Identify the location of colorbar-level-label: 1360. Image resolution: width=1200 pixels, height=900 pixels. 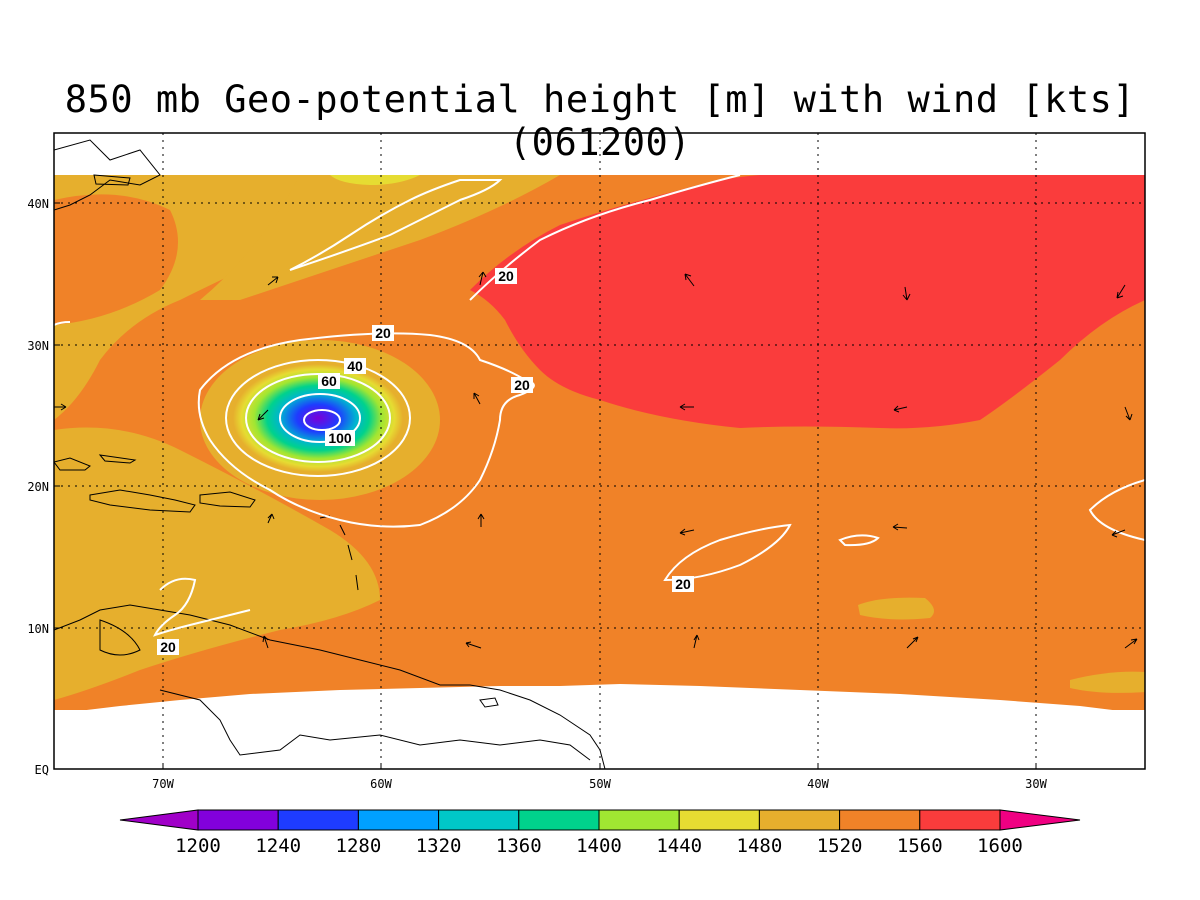
(519, 846).